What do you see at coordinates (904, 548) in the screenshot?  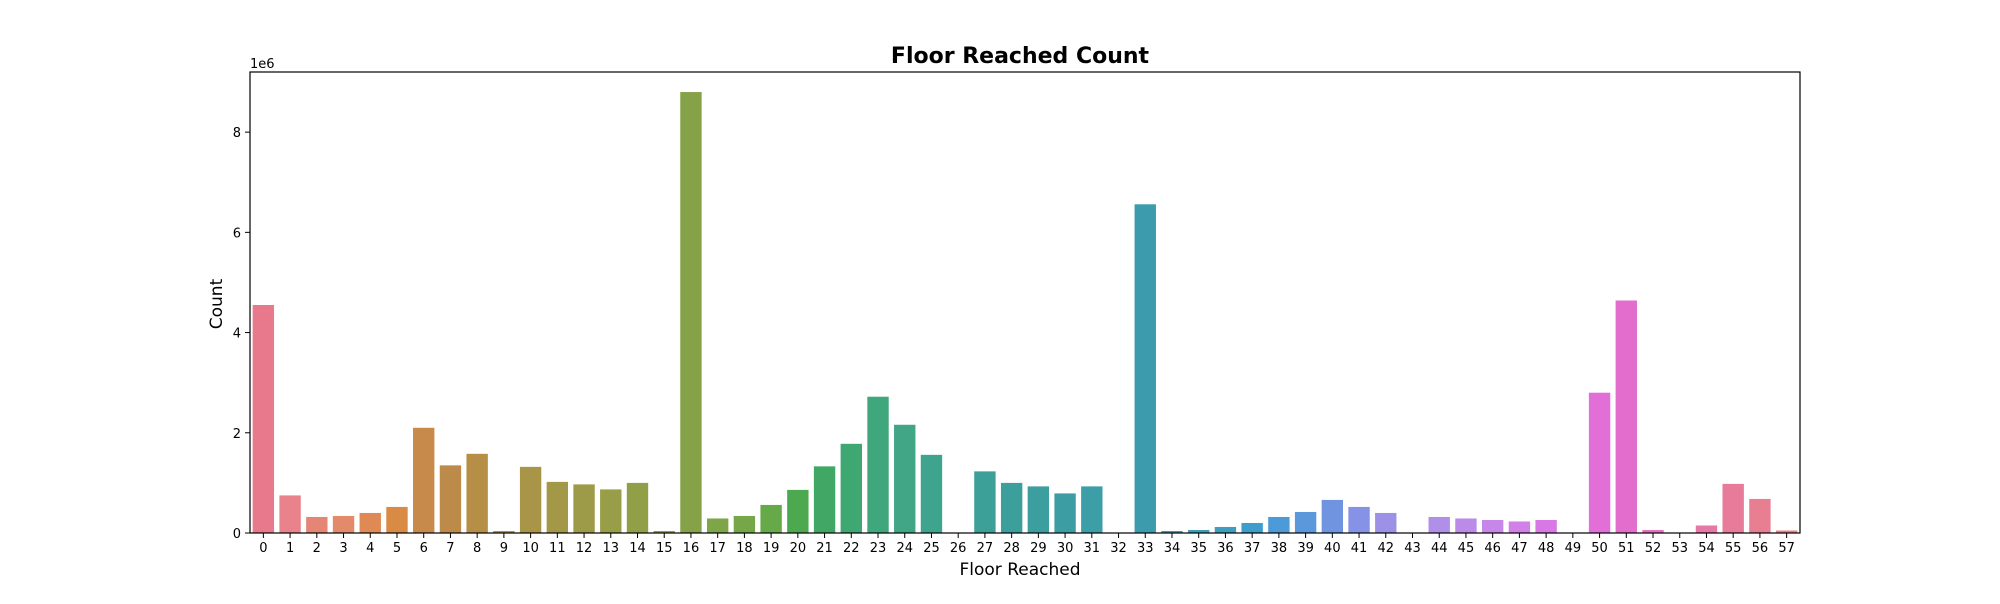 I see `x-tick-label: 24` at bounding box center [904, 548].